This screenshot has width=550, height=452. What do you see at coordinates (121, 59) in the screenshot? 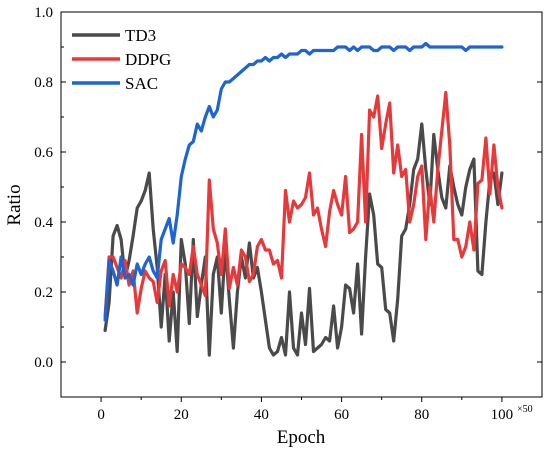
I see `legend: TD3 DDPG SAC` at bounding box center [121, 59].